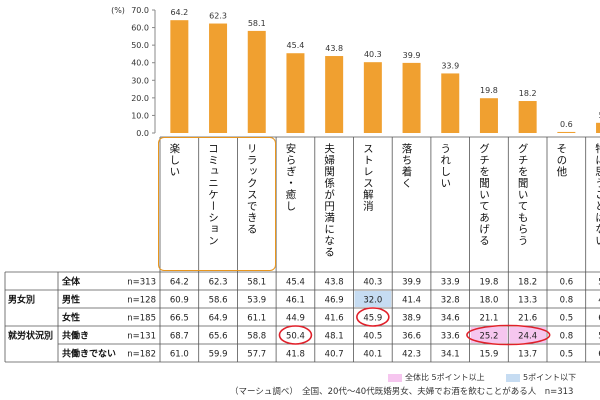 This screenshot has height=400, width=600. I want to click on row-label: 男性, so click(71, 300).